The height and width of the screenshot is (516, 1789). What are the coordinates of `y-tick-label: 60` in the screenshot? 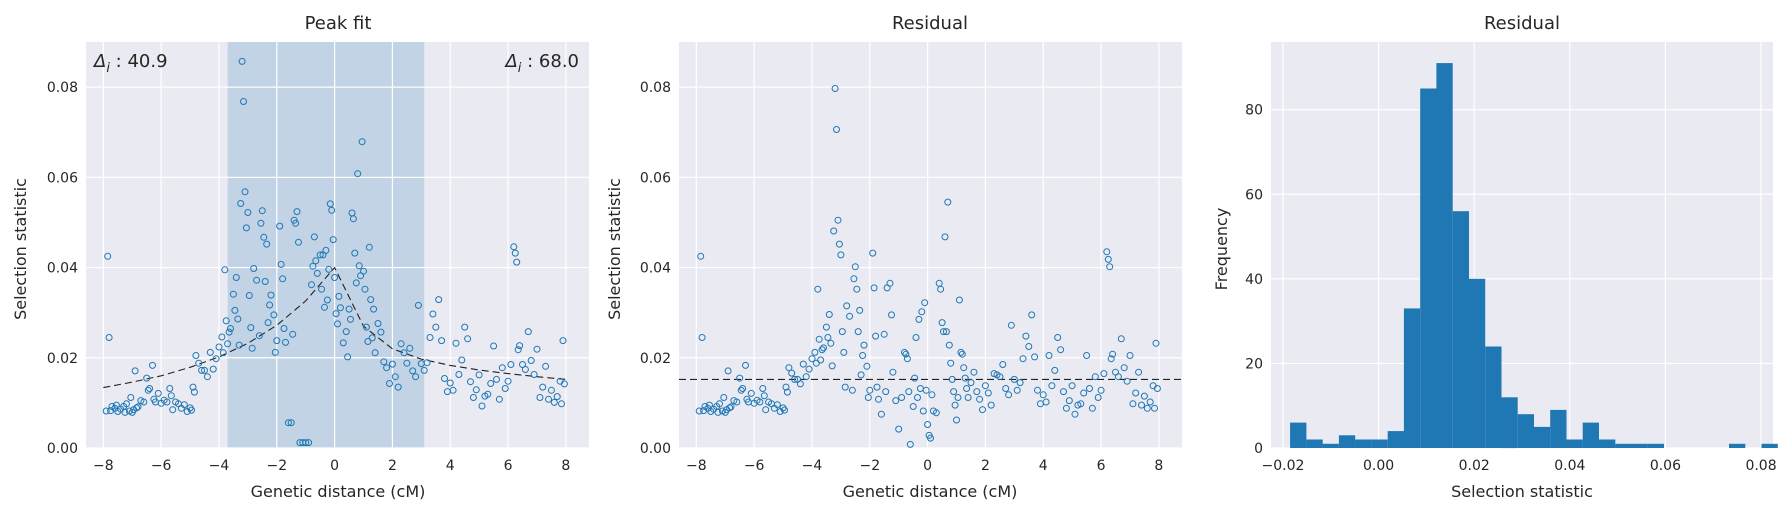 It's located at (1254, 195).